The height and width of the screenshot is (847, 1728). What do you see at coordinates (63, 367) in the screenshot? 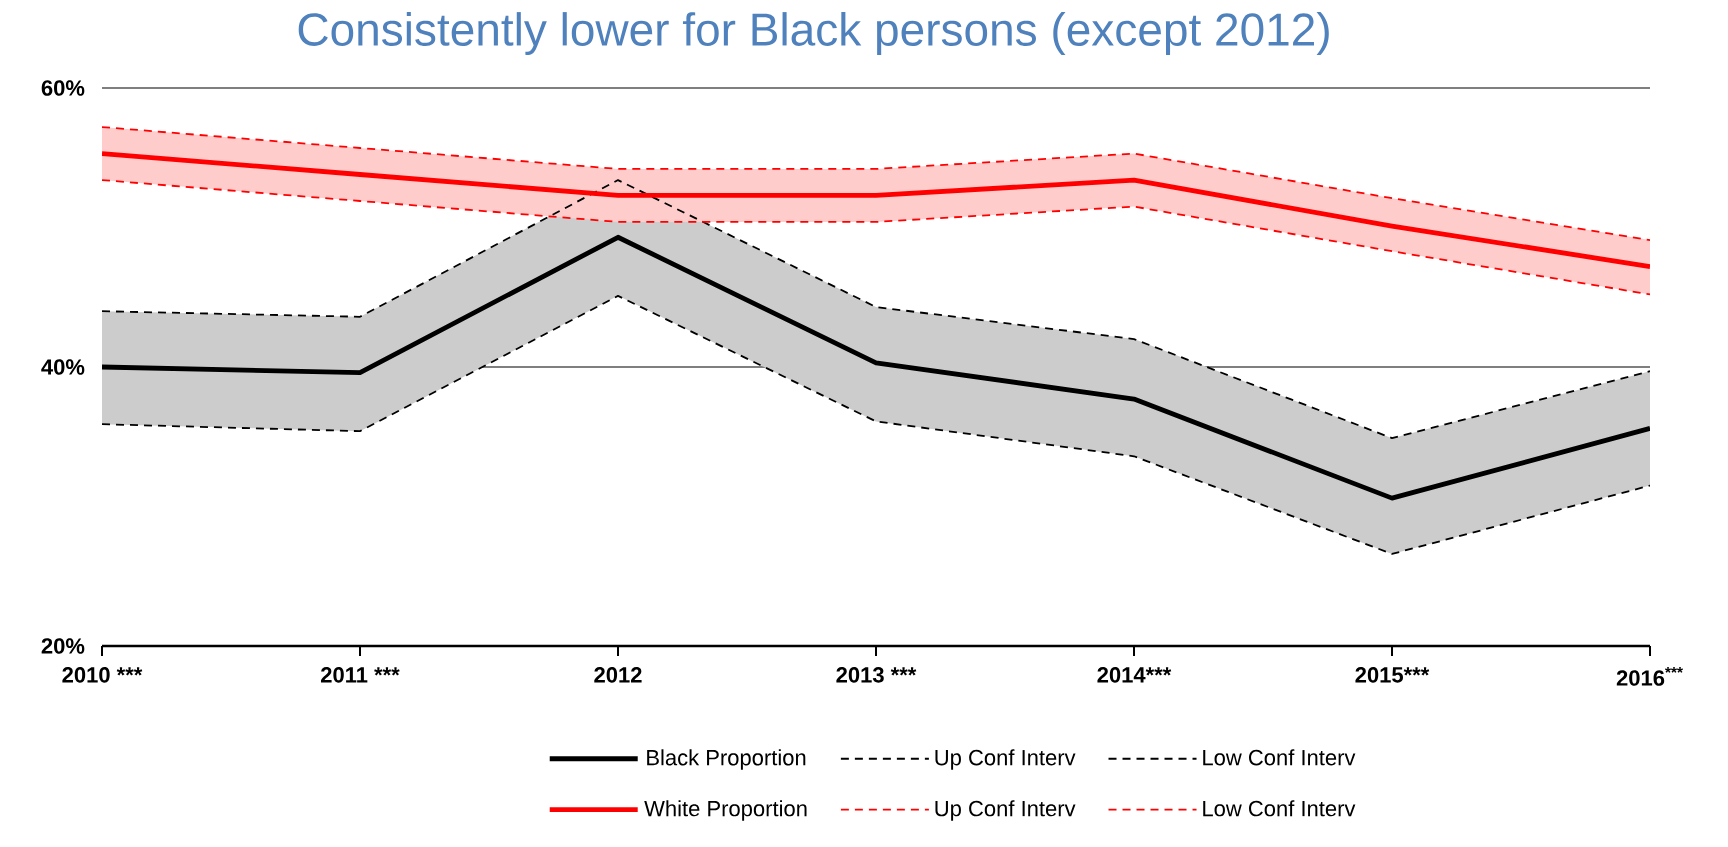
I see `y-tick-label: 40%` at bounding box center [63, 367].